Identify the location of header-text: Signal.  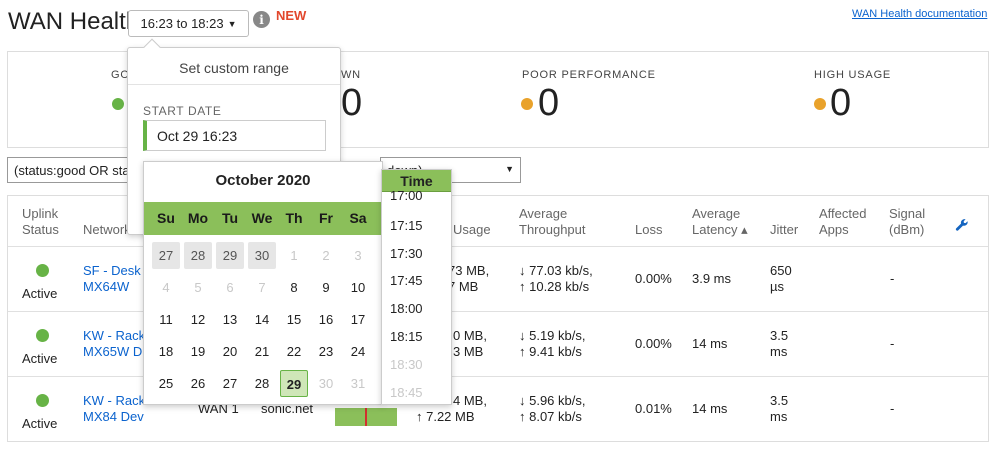
(907, 213).